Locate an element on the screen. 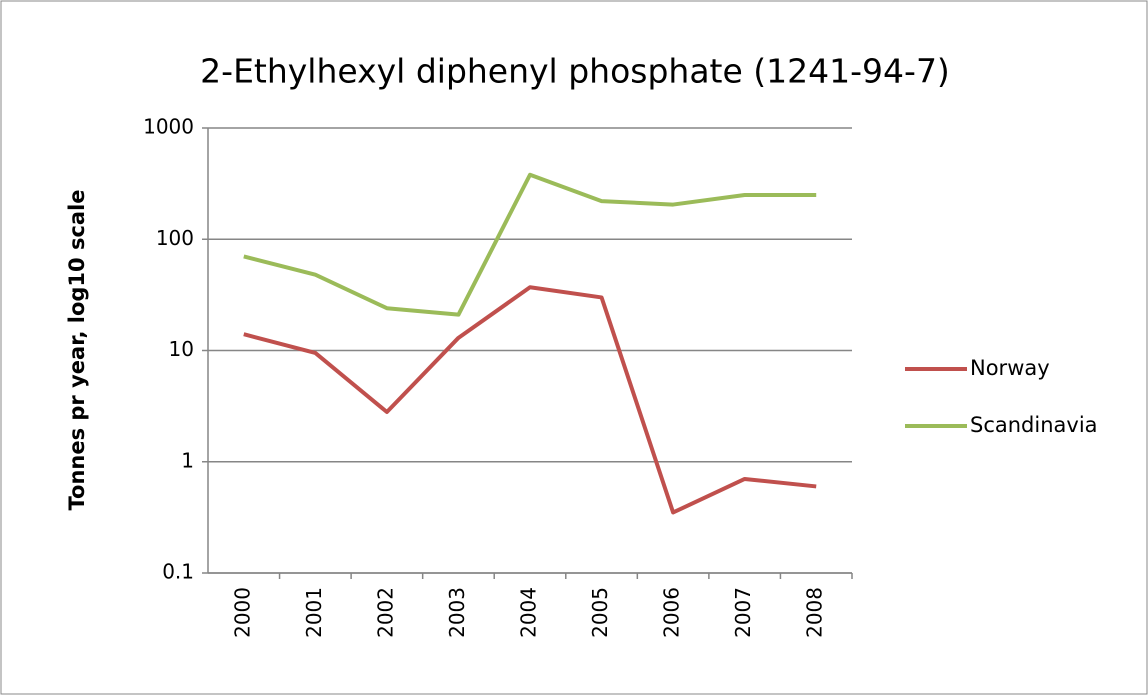 The height and width of the screenshot is (695, 1148). y-tick-label: 0.1 is located at coordinates (178, 572).